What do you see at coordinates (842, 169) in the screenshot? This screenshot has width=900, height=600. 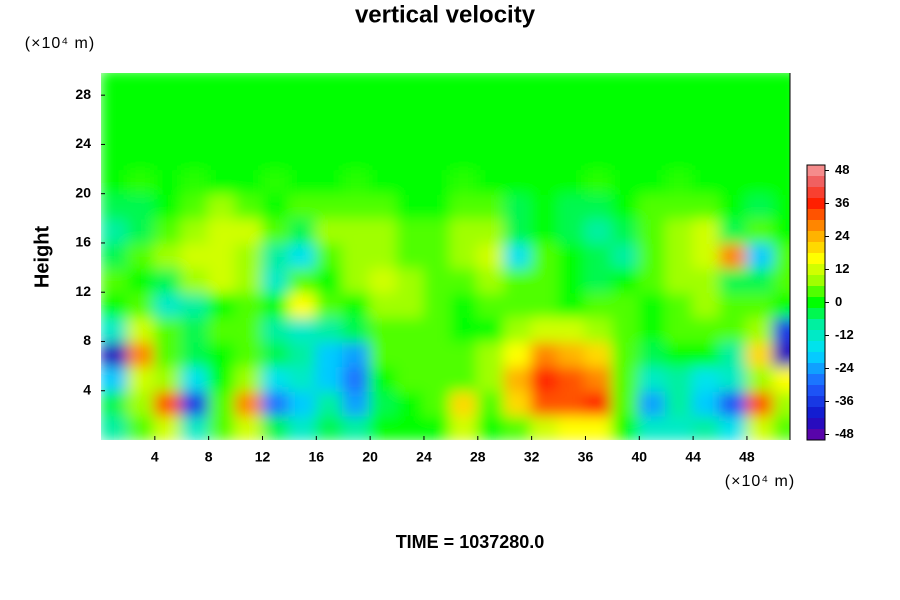 I see `colorbar-tick-label: 48` at bounding box center [842, 169].